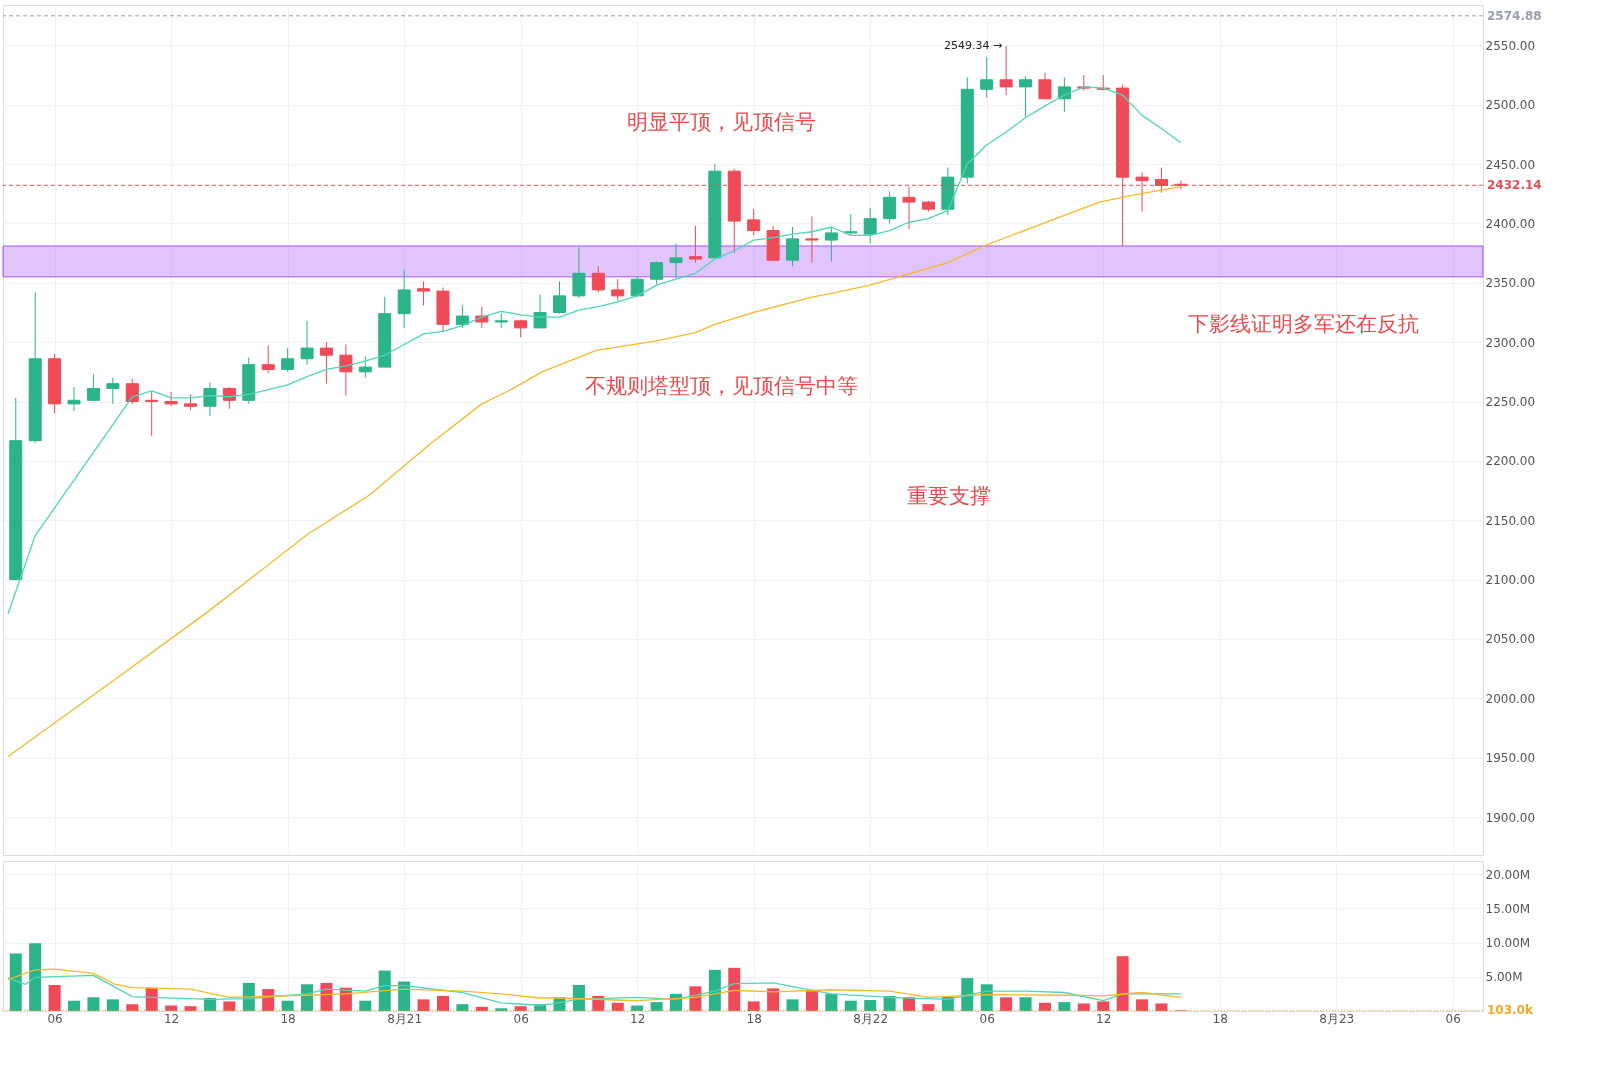 The image size is (1621, 1081). What do you see at coordinates (1510, 223) in the screenshot?
I see `y-tick-label: 2400.00` at bounding box center [1510, 223].